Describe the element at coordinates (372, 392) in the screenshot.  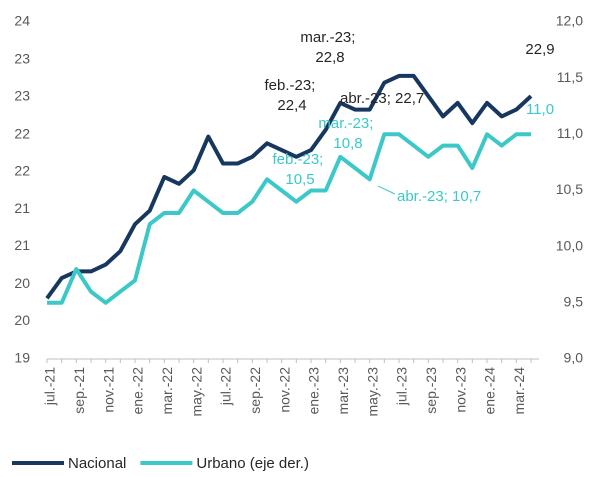
I see `x-tick-label: may.-23` at that location.